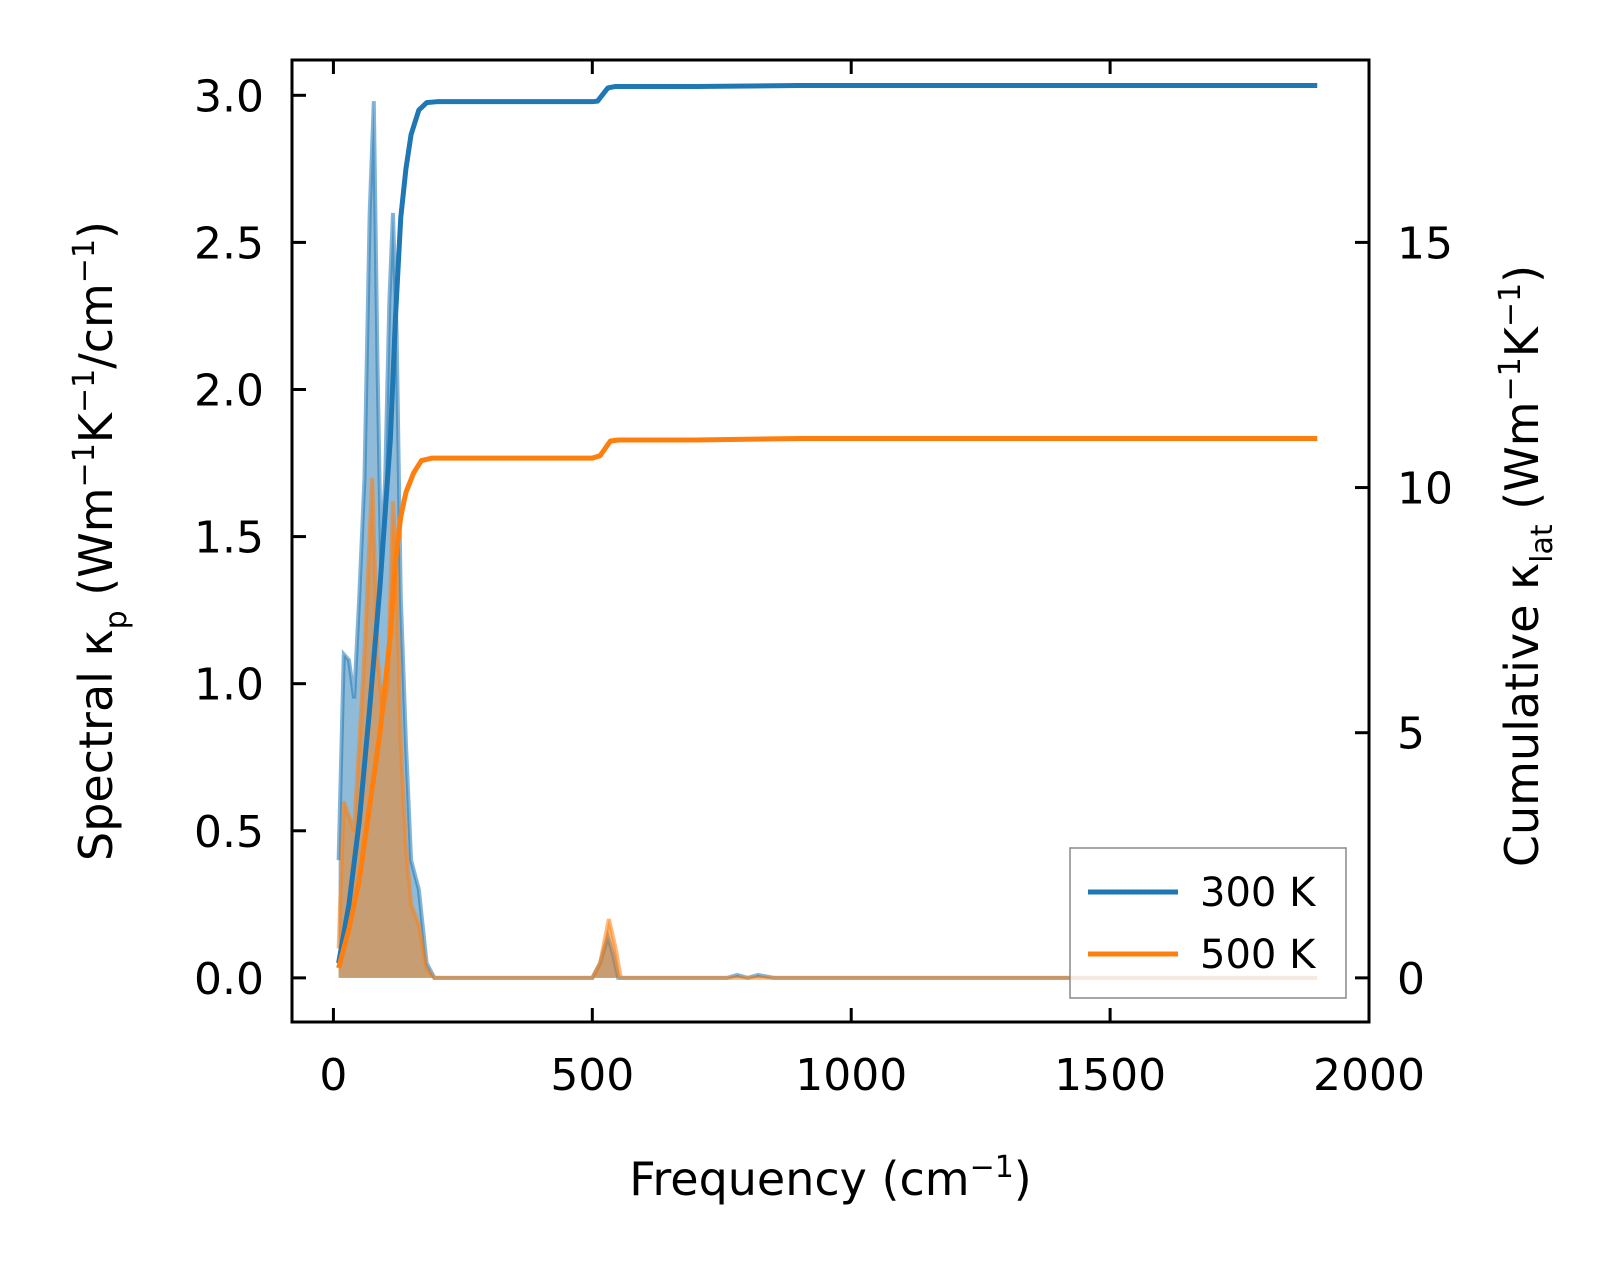 The image size is (1623, 1264). I want to click on y-left-tick-label: 0.0, so click(229, 979).